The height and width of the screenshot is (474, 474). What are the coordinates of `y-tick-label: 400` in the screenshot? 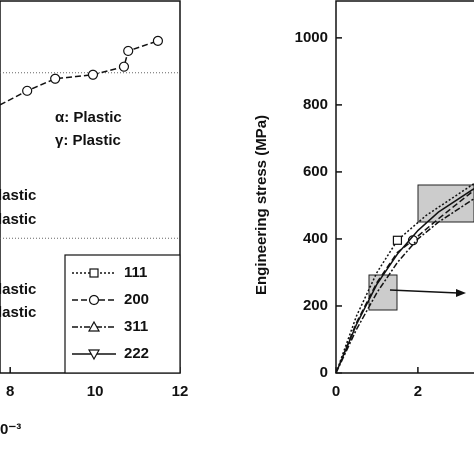 It's located at (315, 238).